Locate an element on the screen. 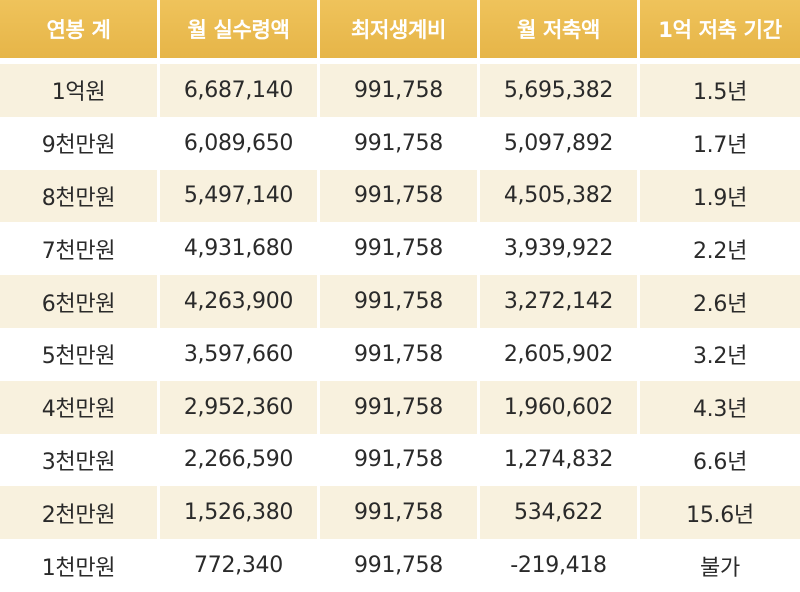 Image resolution: width=800 pixels, height=592 pixels. cell-monthly-net-pay: 4,931,680 is located at coordinates (240, 249).